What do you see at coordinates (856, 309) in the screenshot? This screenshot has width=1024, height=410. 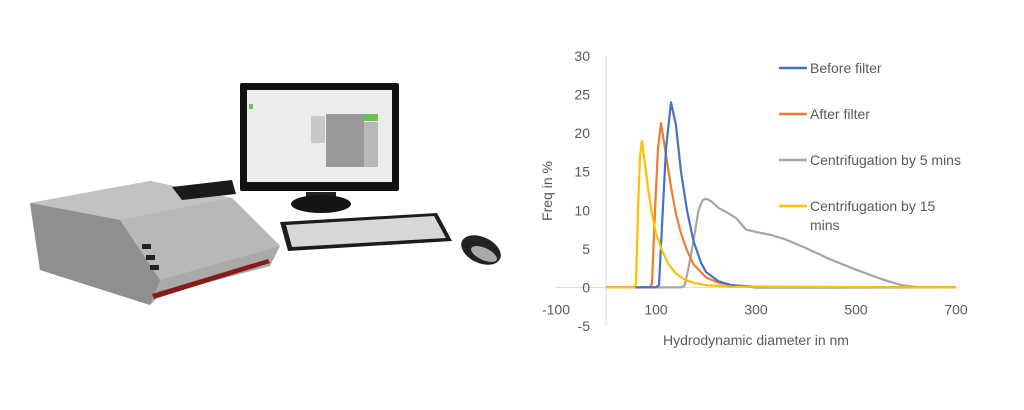 I see `x-tick-label: 500` at bounding box center [856, 309].